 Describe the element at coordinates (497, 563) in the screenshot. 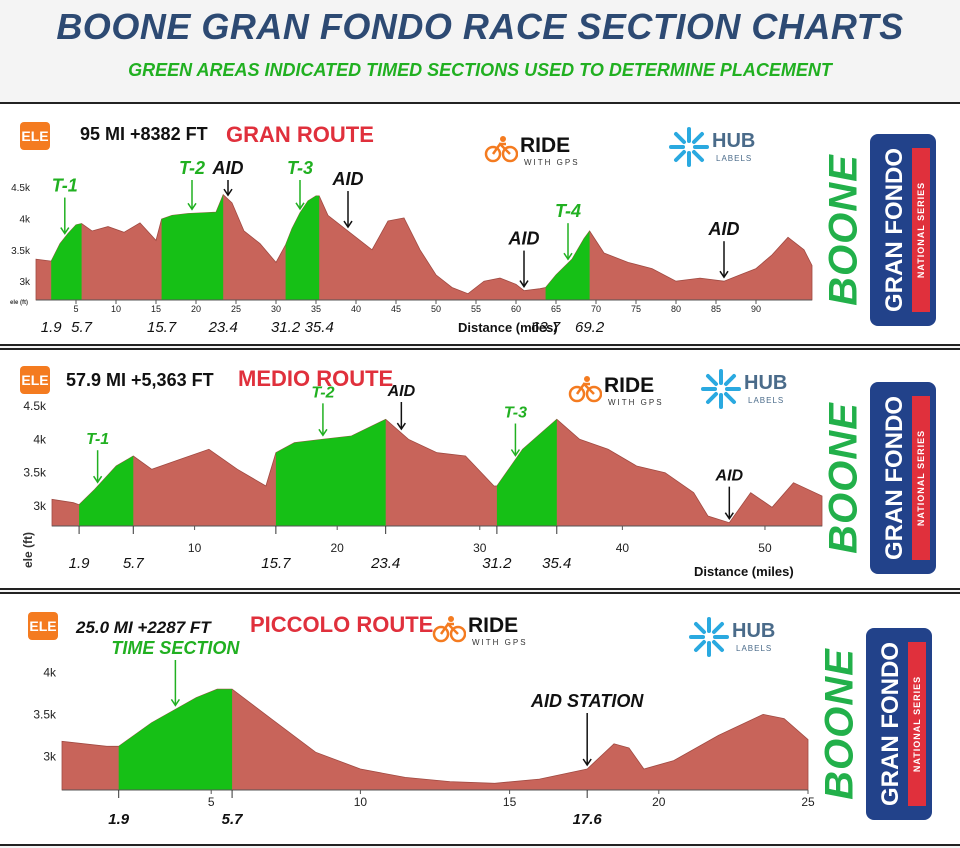

I see `section-mileage-label: 31.2` at that location.